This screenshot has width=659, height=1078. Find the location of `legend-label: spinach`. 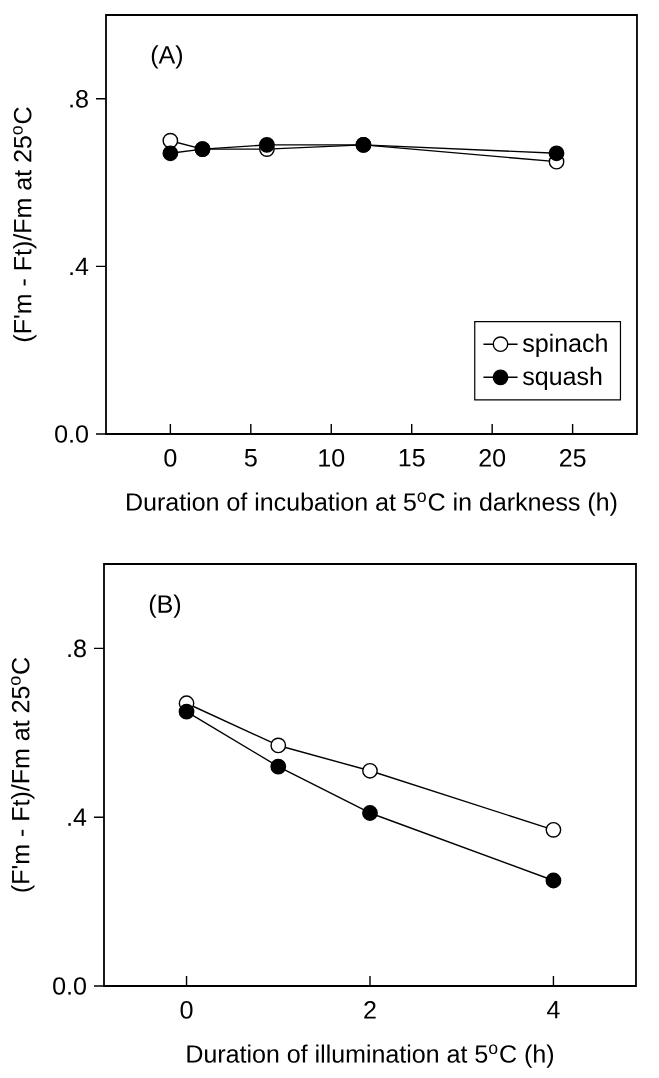

legend-label: spinach is located at coordinates (564, 345).